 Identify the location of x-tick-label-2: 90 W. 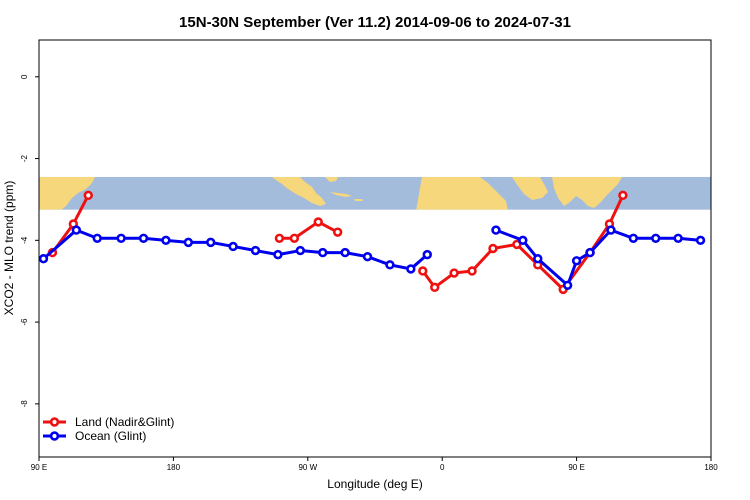
(307, 467).